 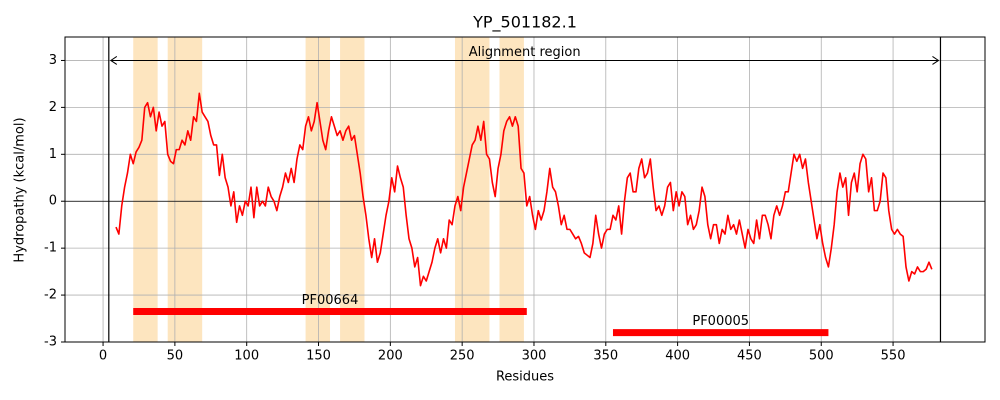 I want to click on x-tick-label: 400, so click(x=677, y=356).